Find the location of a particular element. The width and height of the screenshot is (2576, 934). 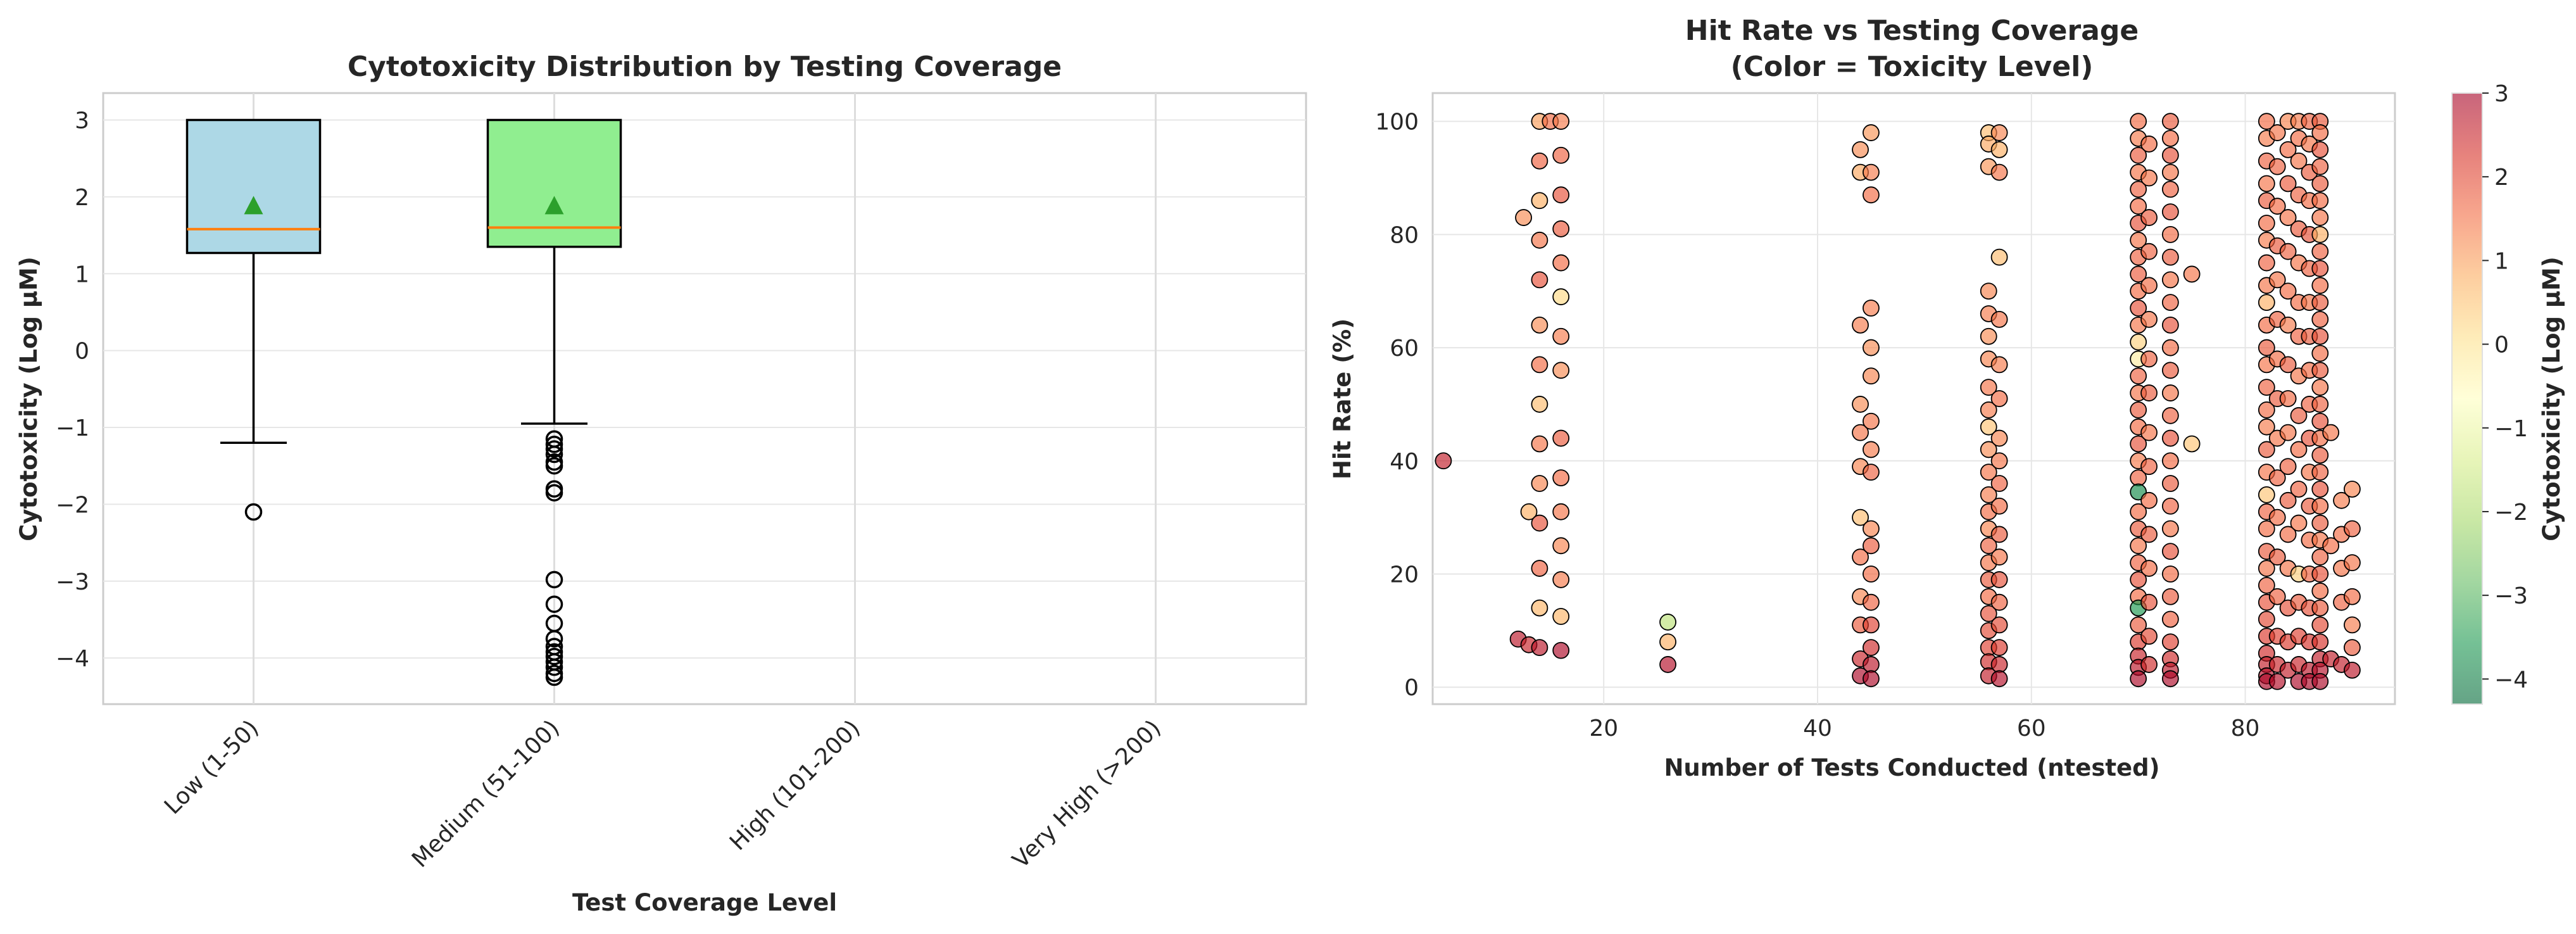

colorbar-tick-label: 2 is located at coordinates (2501, 178).